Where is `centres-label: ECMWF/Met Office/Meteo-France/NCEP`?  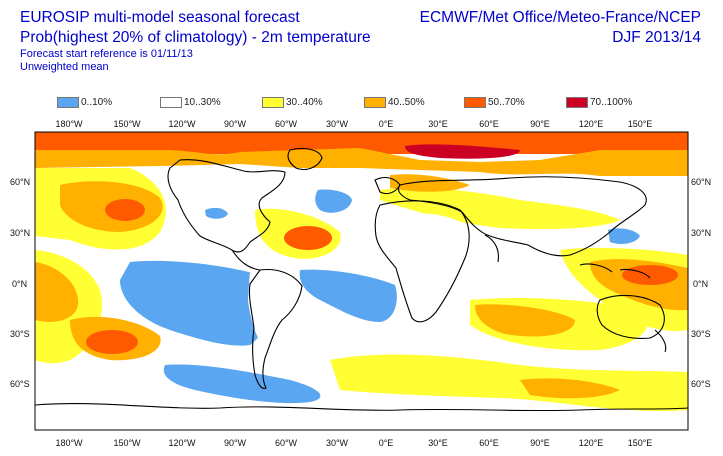 centres-label: ECMWF/Met Office/Meteo-France/NCEP is located at coordinates (560, 17).